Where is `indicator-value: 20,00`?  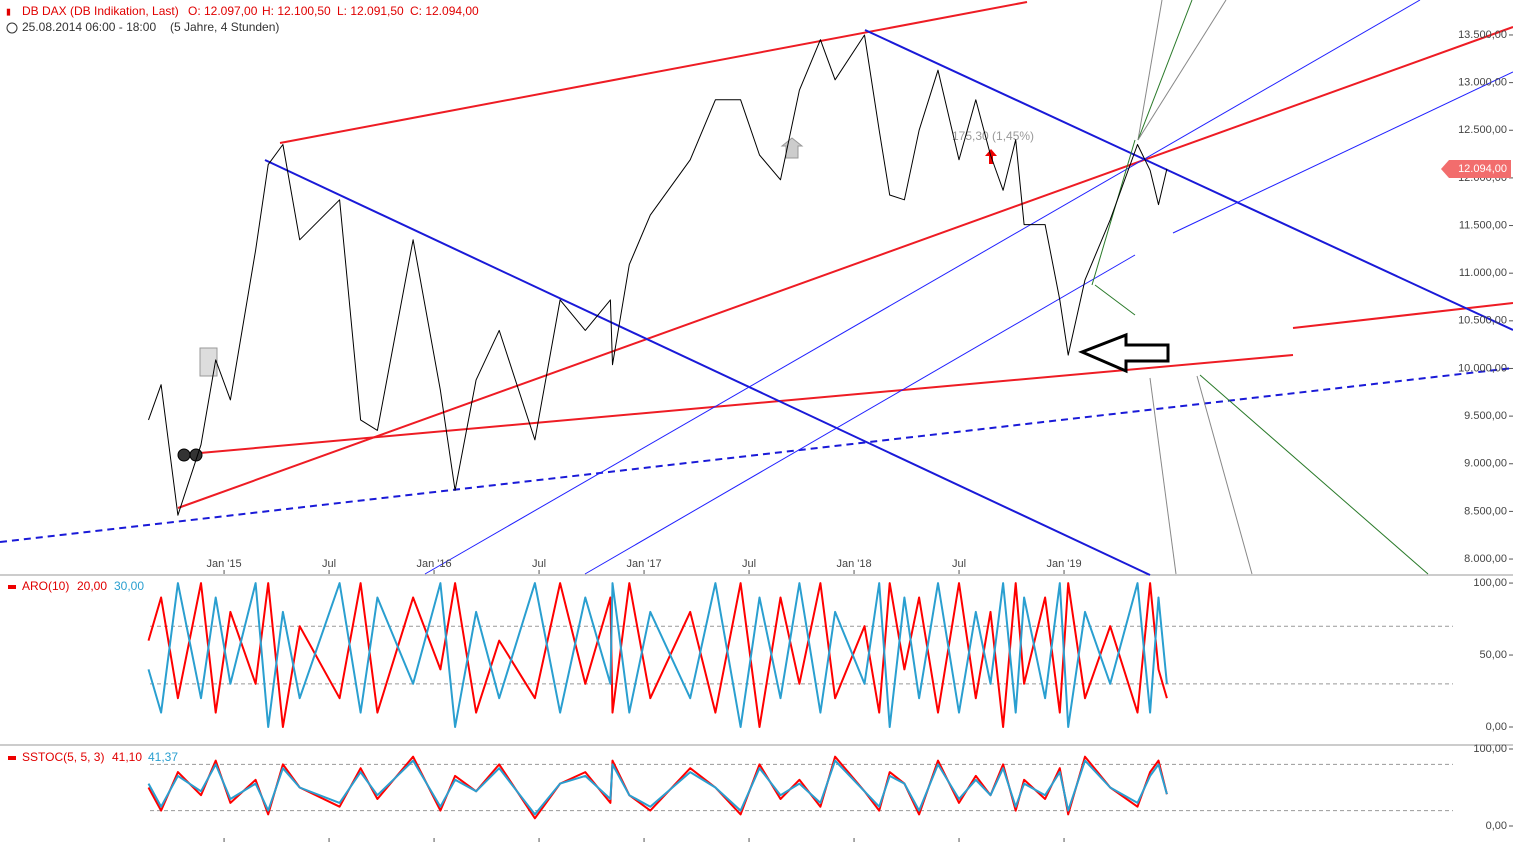
indicator-value: 20,00 is located at coordinates (92, 586).